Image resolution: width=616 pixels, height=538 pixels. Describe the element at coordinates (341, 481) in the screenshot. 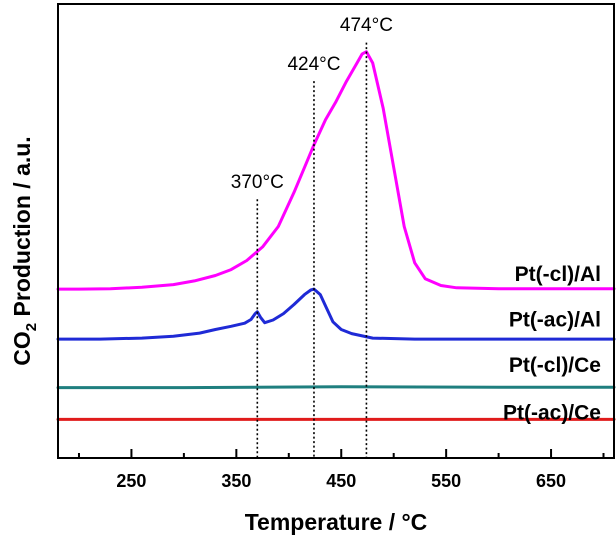

I see `x-tick-label-450: 450` at that location.